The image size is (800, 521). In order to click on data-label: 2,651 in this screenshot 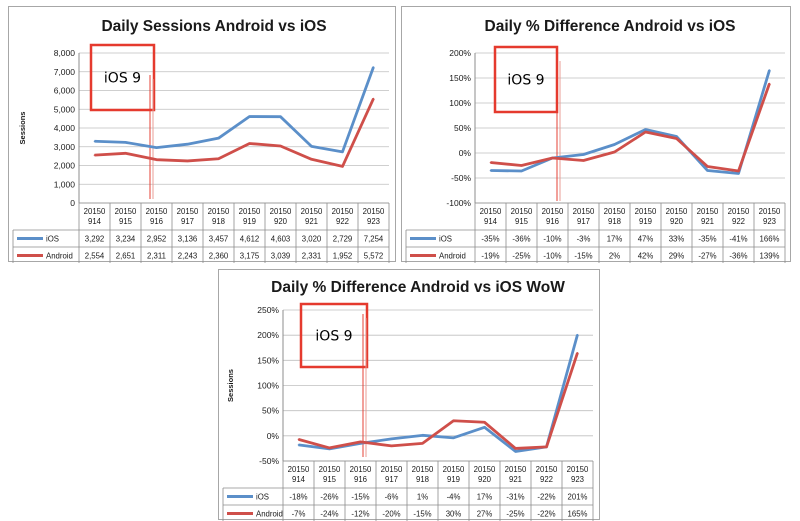, I will do `click(126, 256)`.